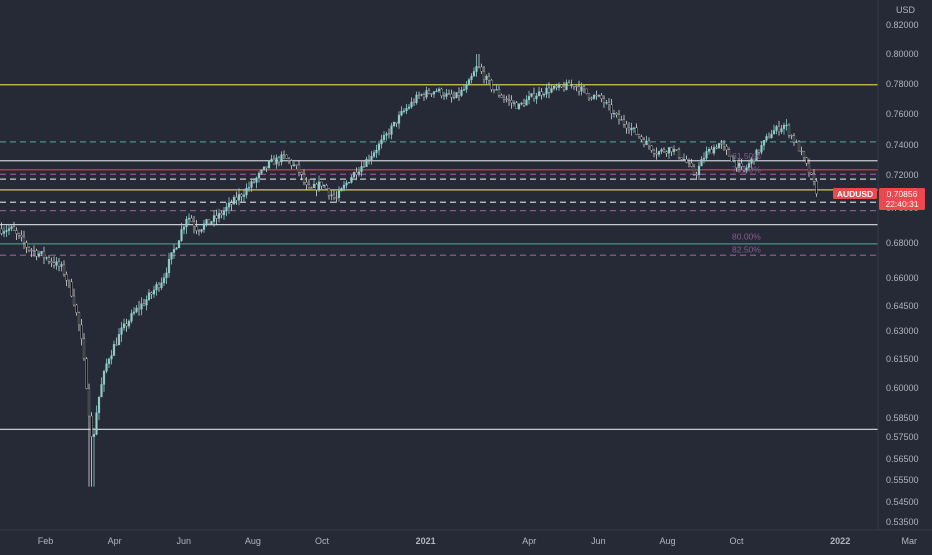 This screenshot has height=555, width=932. I want to click on y-tick-label: 0.58500, so click(902, 418).